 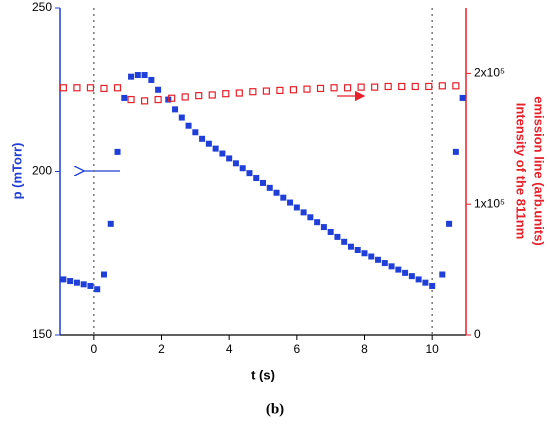 I want to click on y2-tick-label: 2x10⁵, so click(x=489, y=73).